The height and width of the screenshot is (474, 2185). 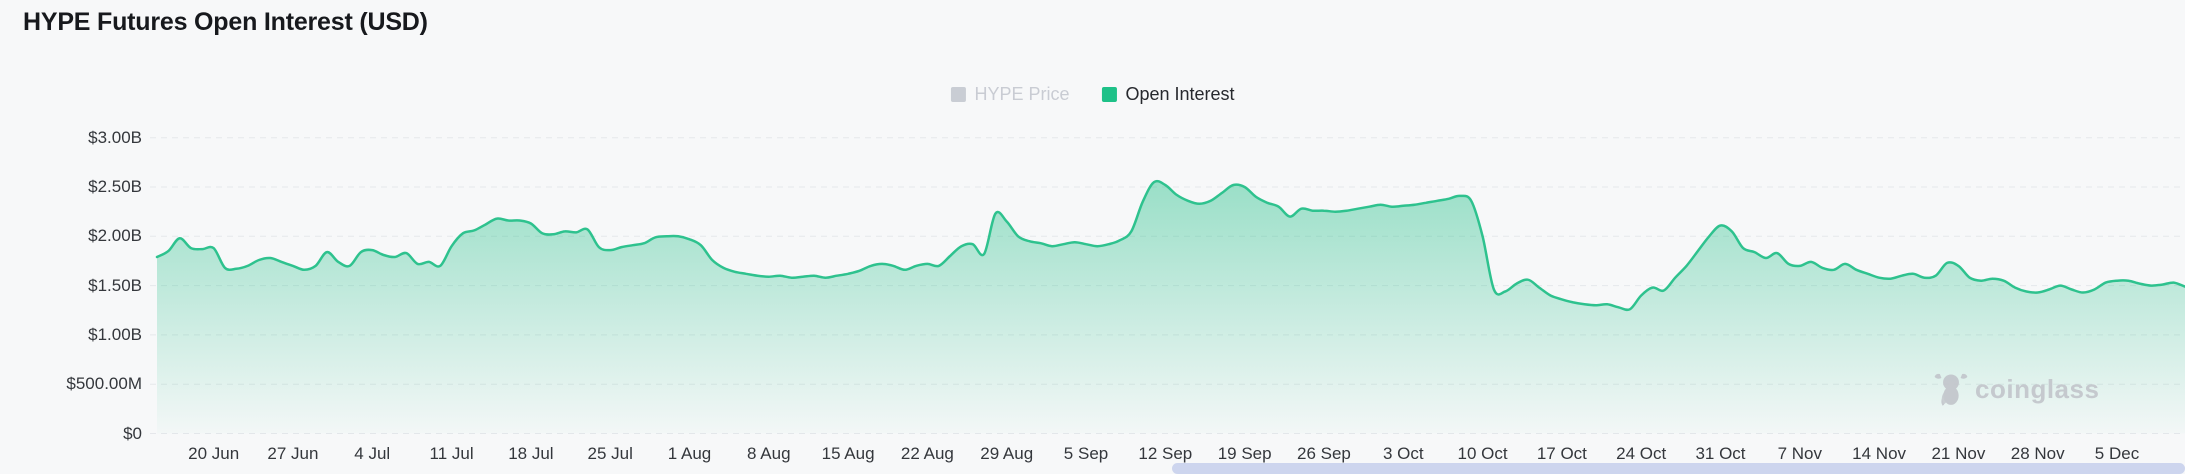 What do you see at coordinates (104, 384) in the screenshot?
I see `y-axis-label: $500.00M` at bounding box center [104, 384].